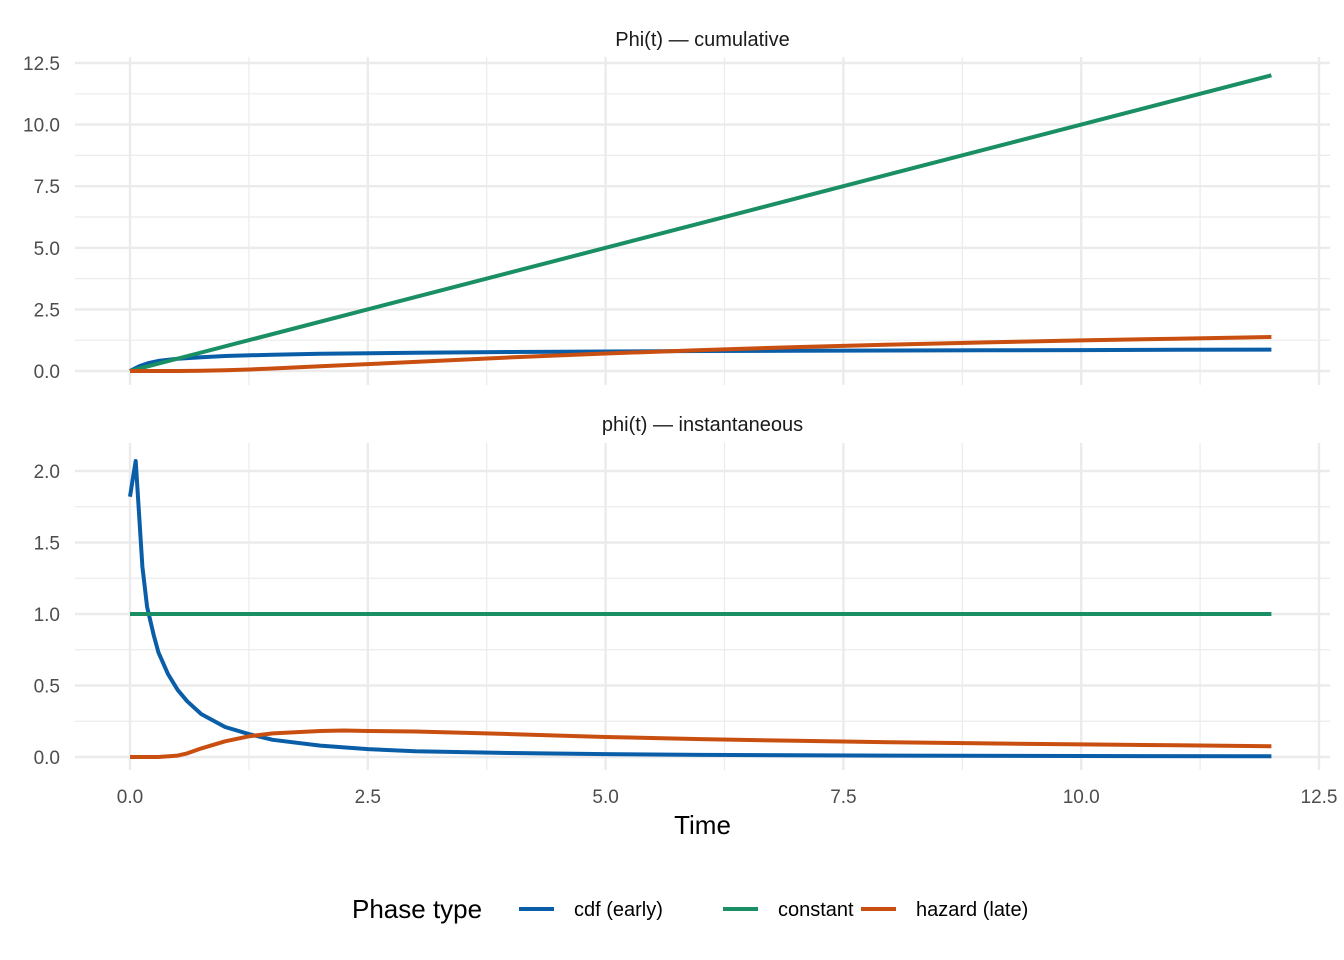 Image resolution: width=1344 pixels, height=960 pixels. I want to click on y-tick-label: 5.0, so click(47, 249).